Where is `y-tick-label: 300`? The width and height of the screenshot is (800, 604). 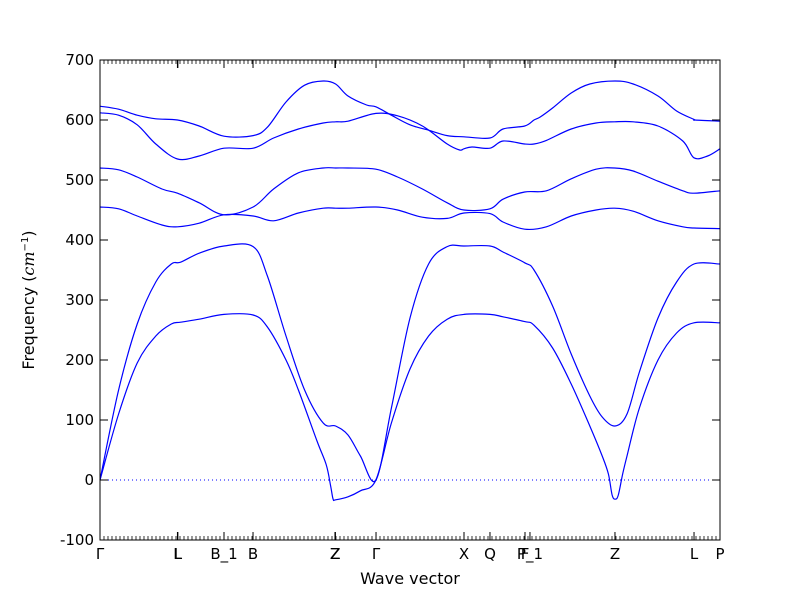 y-tick-label: 300 is located at coordinates (79, 300).